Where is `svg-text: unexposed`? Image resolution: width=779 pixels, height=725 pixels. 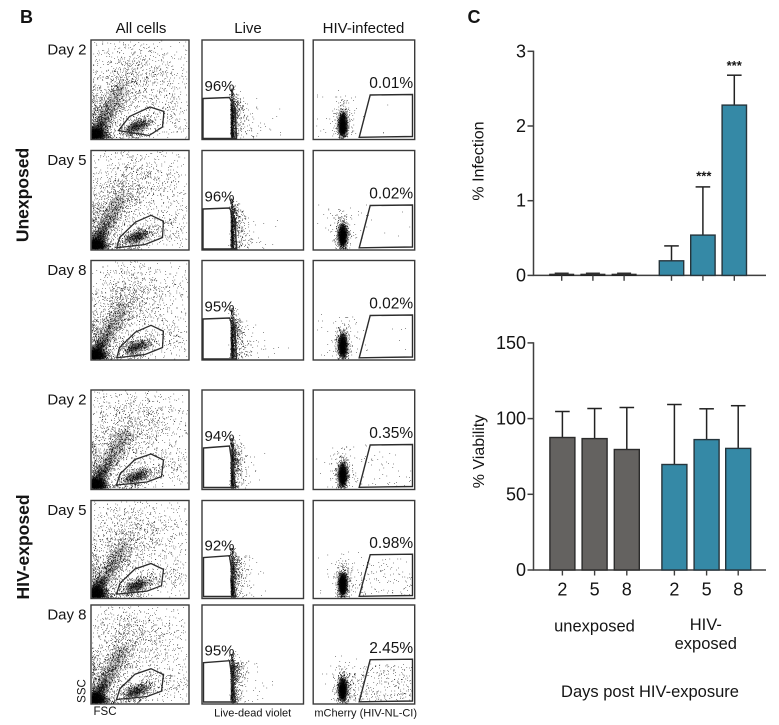 svg-text: unexposed is located at coordinates (594, 627).